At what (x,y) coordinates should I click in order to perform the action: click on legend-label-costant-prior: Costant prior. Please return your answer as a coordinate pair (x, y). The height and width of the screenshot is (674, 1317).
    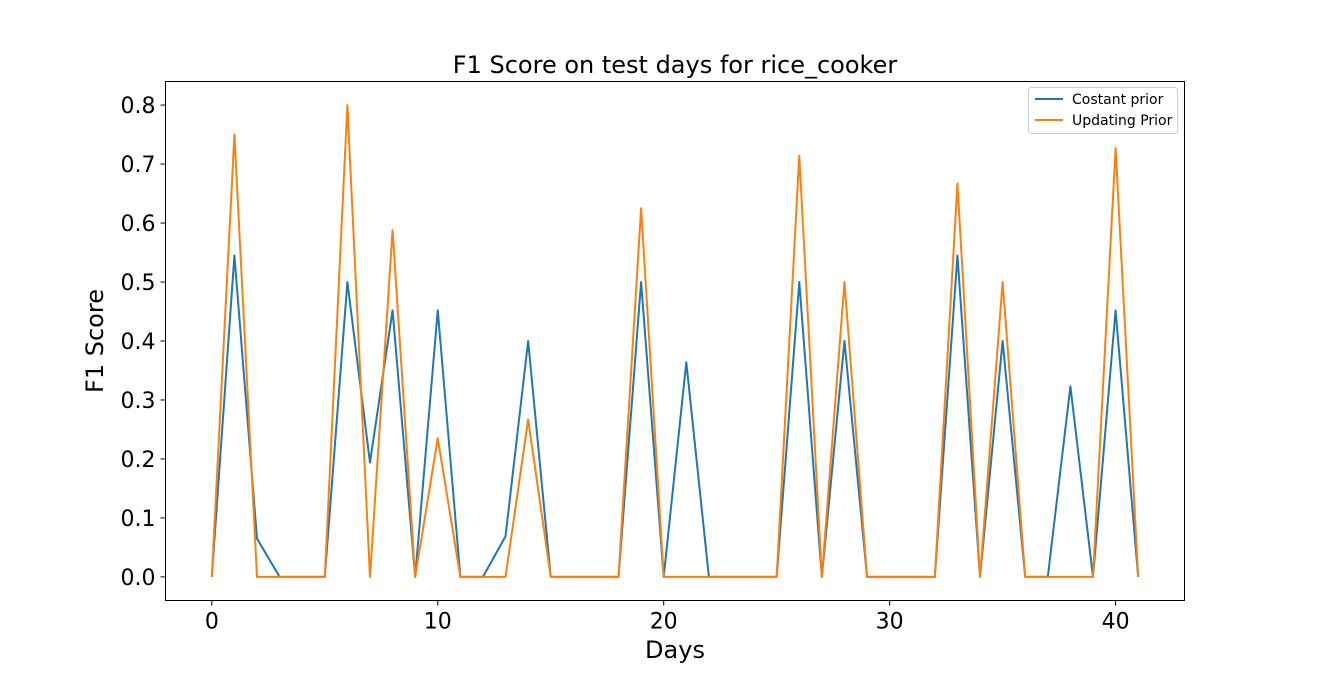
    Looking at the image, I should click on (1118, 100).